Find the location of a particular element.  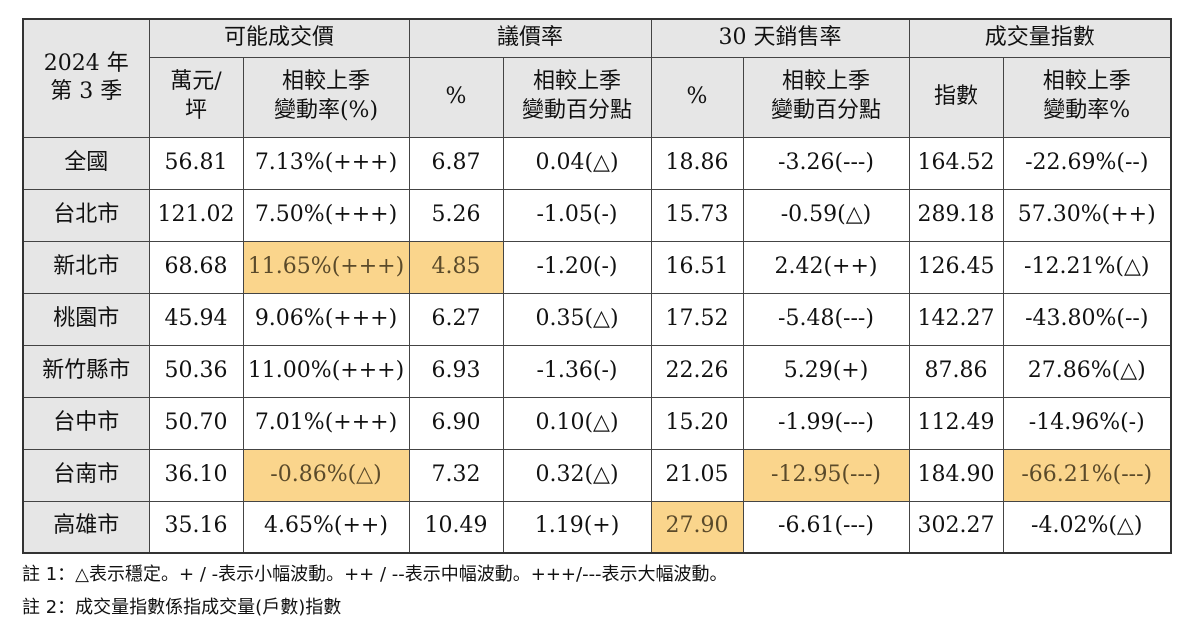

group-price: 可能成交價 is located at coordinates (279, 38).